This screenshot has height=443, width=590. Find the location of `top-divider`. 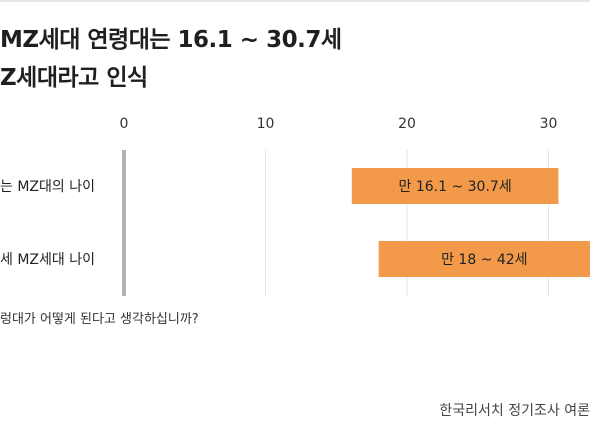

top-divider is located at coordinates (295, 1).